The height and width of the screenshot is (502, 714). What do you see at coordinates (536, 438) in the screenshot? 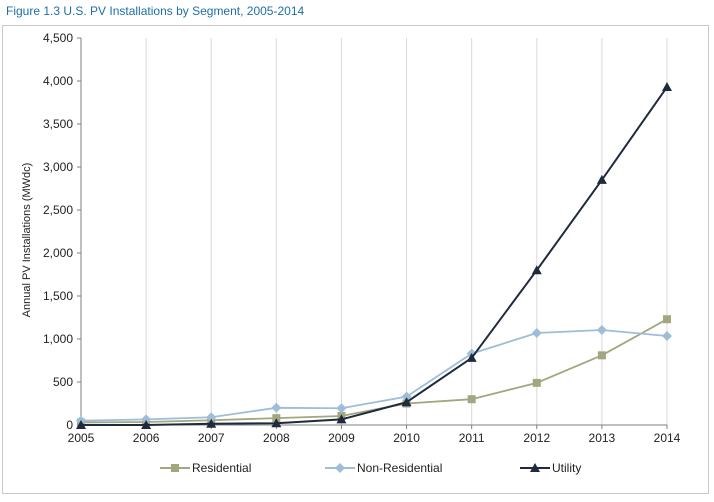
I see `x-tick-label: 2012` at bounding box center [536, 438].